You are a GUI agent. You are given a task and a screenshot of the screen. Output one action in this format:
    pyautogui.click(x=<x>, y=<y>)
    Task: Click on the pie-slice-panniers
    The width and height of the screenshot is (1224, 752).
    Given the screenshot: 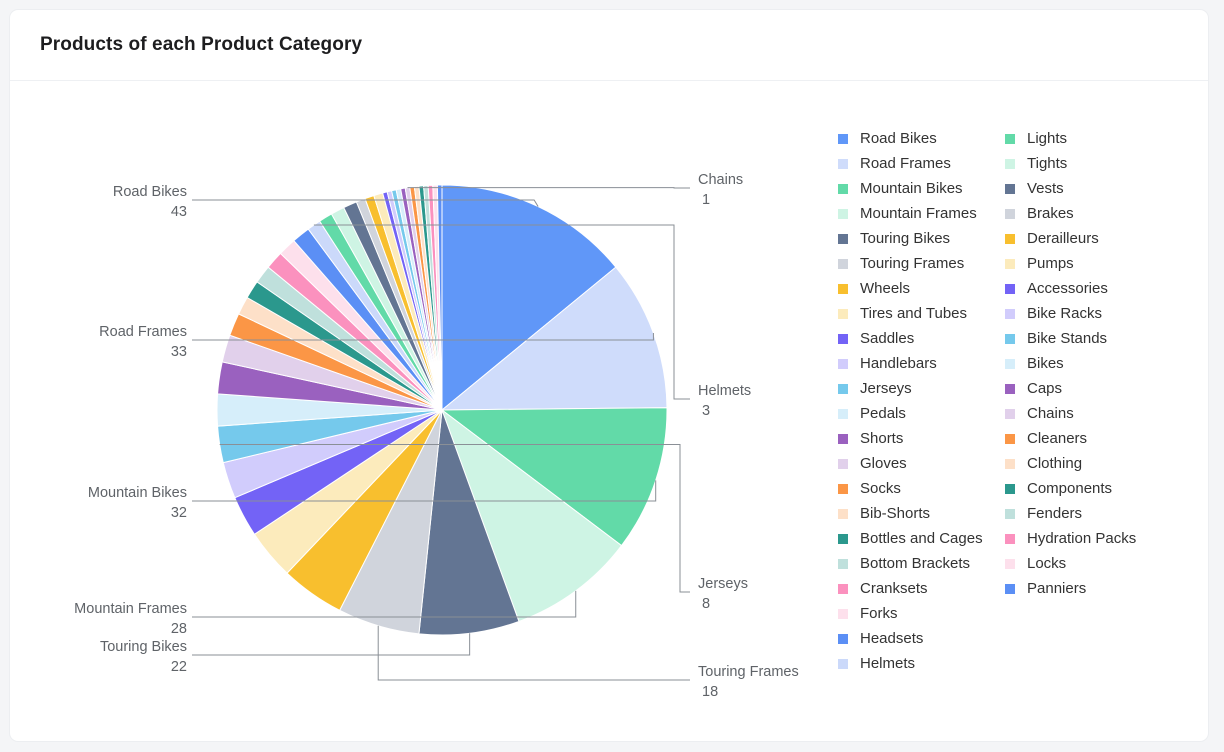 What is the action you would take?
    pyautogui.click(x=439, y=297)
    